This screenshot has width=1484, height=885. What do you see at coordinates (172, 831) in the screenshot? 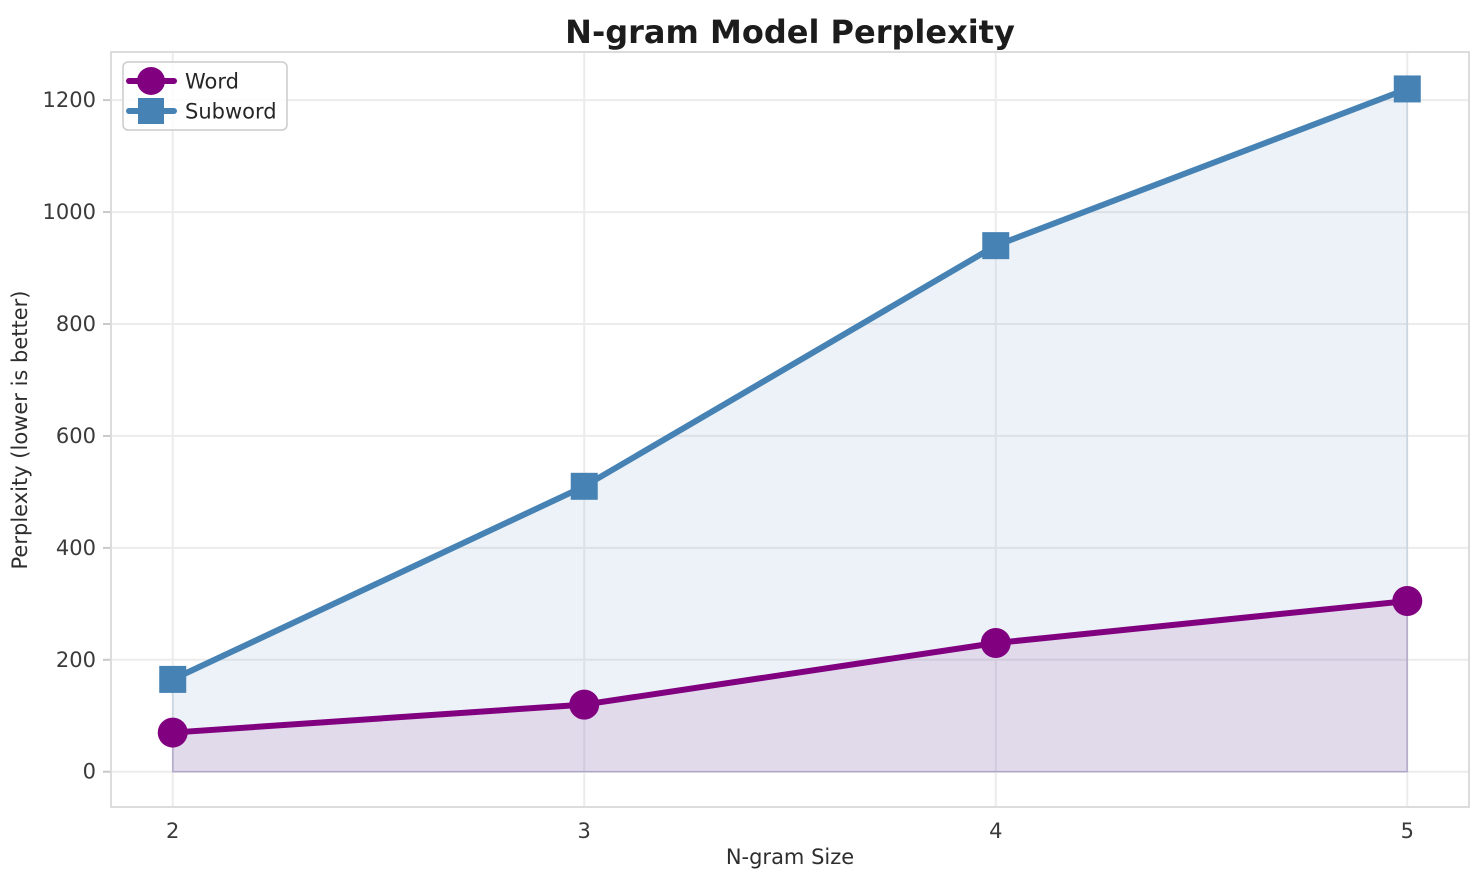
I see `x-tick-label-2: 2` at bounding box center [172, 831].